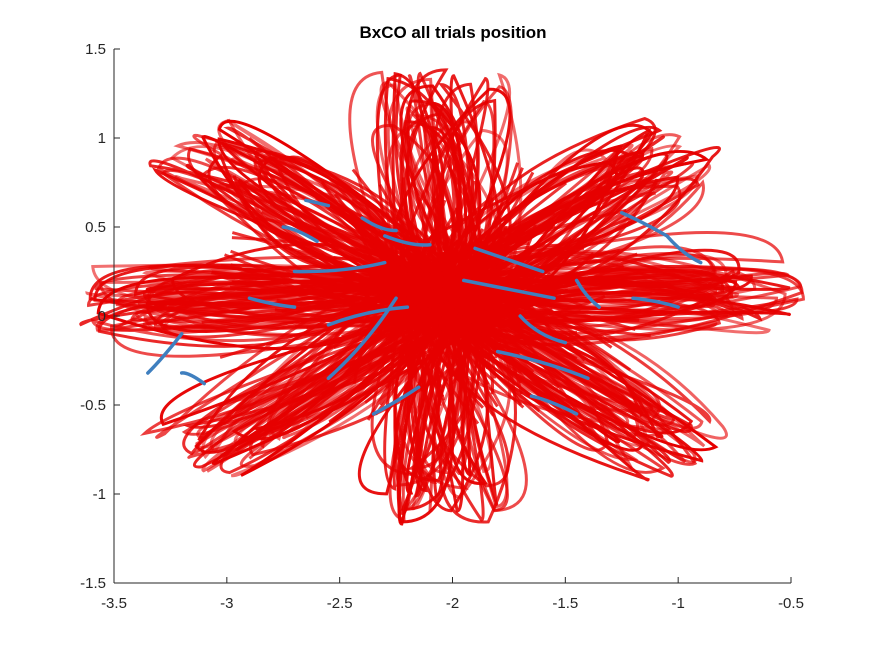 The image size is (875, 656). I want to click on y-tick-label: 1.5, so click(95, 49).